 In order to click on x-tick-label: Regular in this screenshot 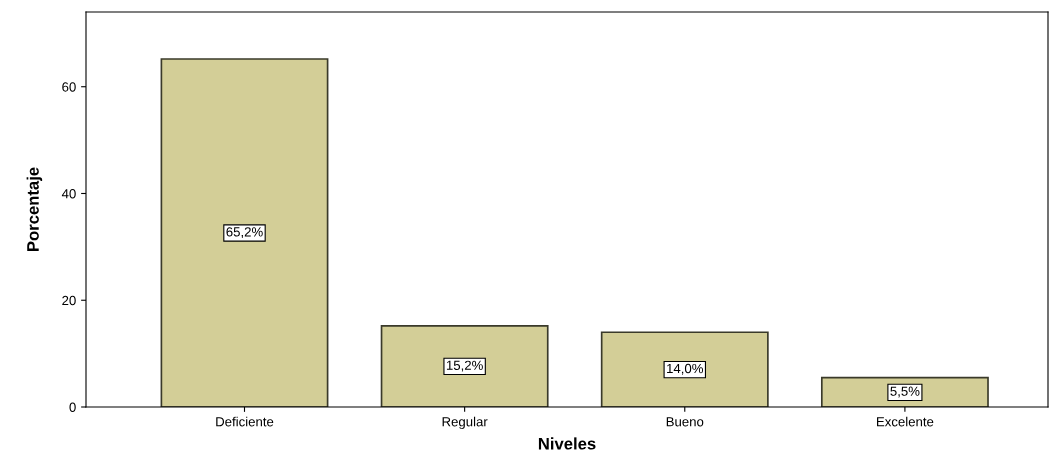, I will do `click(465, 423)`.